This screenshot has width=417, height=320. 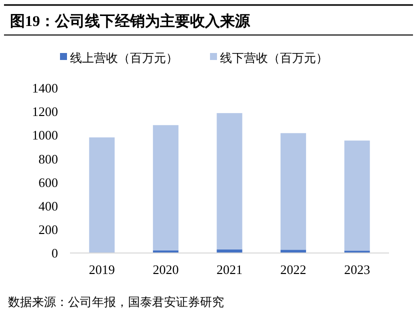 What do you see at coordinates (48, 158) in the screenshot?
I see `y-tick-label: 800` at bounding box center [48, 158].